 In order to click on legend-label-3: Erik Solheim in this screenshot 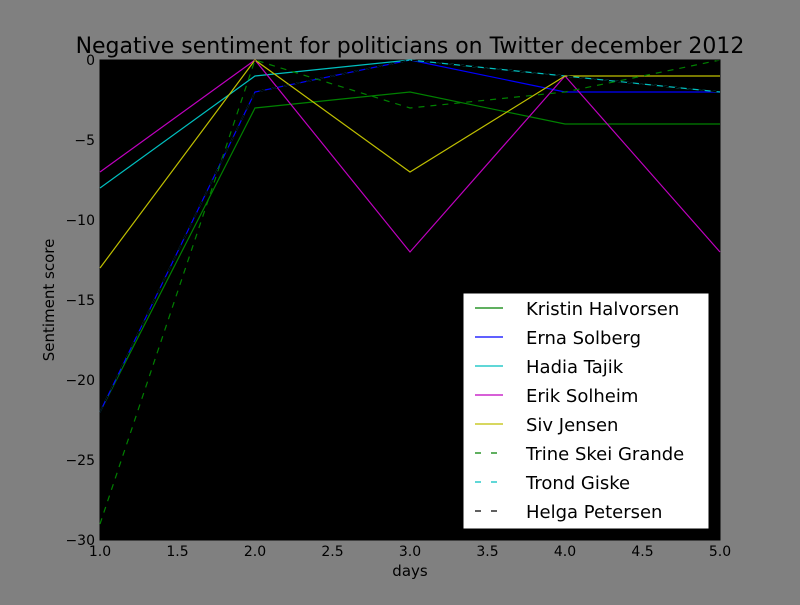, I will do `click(582, 396)`.